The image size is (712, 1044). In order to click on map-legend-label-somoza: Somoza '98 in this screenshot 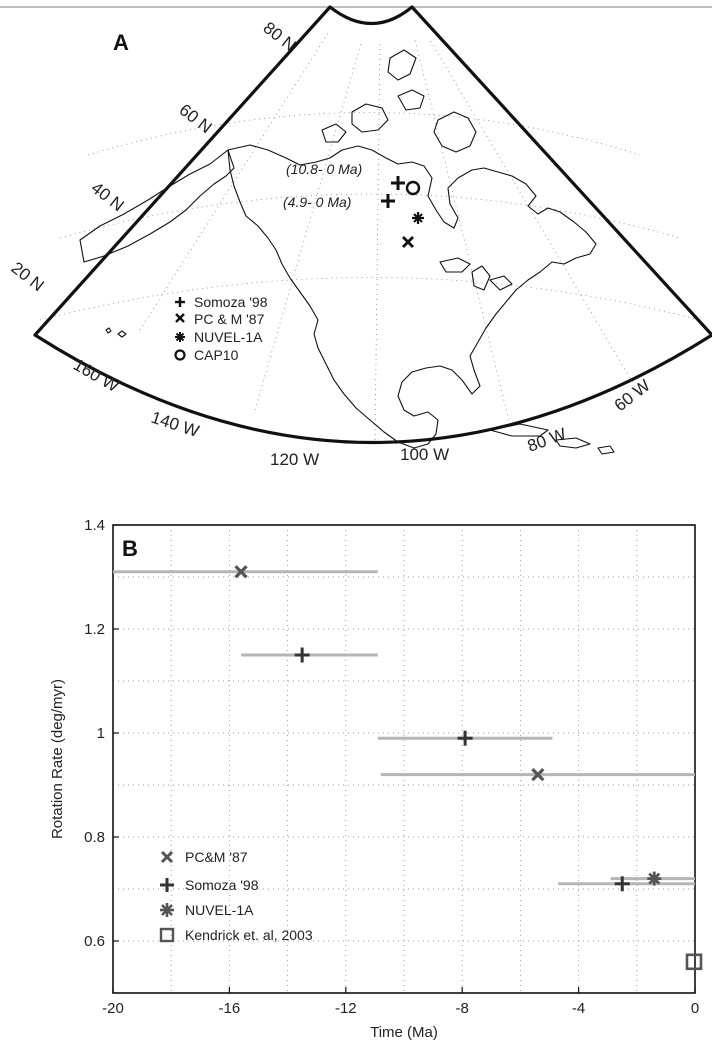, I will do `click(231, 302)`.